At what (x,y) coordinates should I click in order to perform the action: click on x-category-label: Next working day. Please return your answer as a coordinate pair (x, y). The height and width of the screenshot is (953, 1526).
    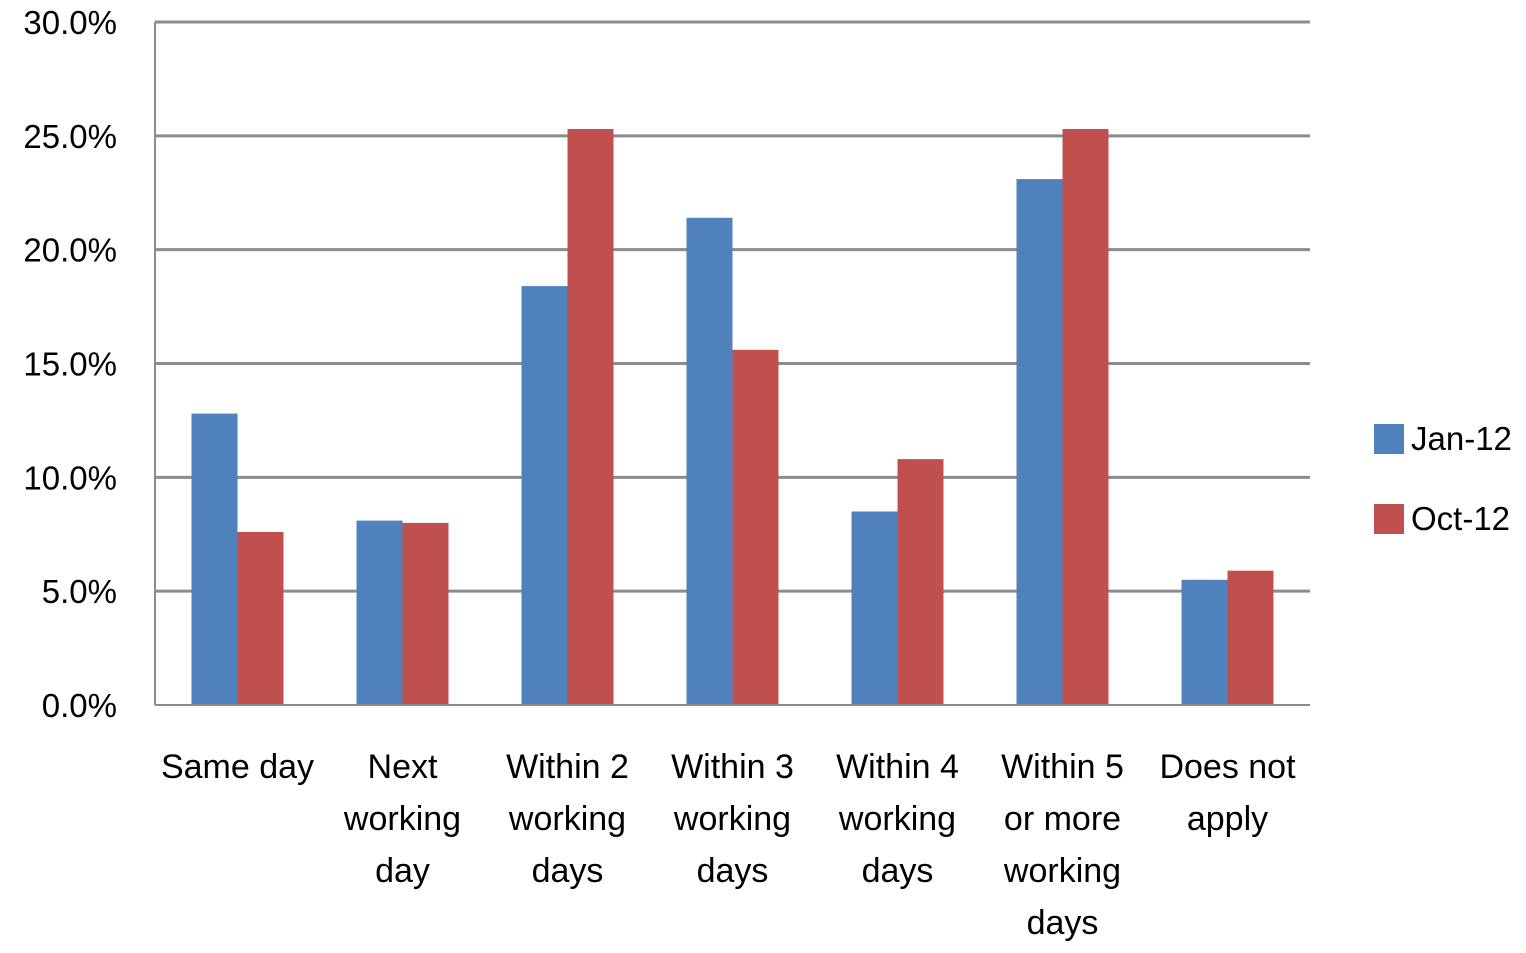
    Looking at the image, I should click on (402, 819).